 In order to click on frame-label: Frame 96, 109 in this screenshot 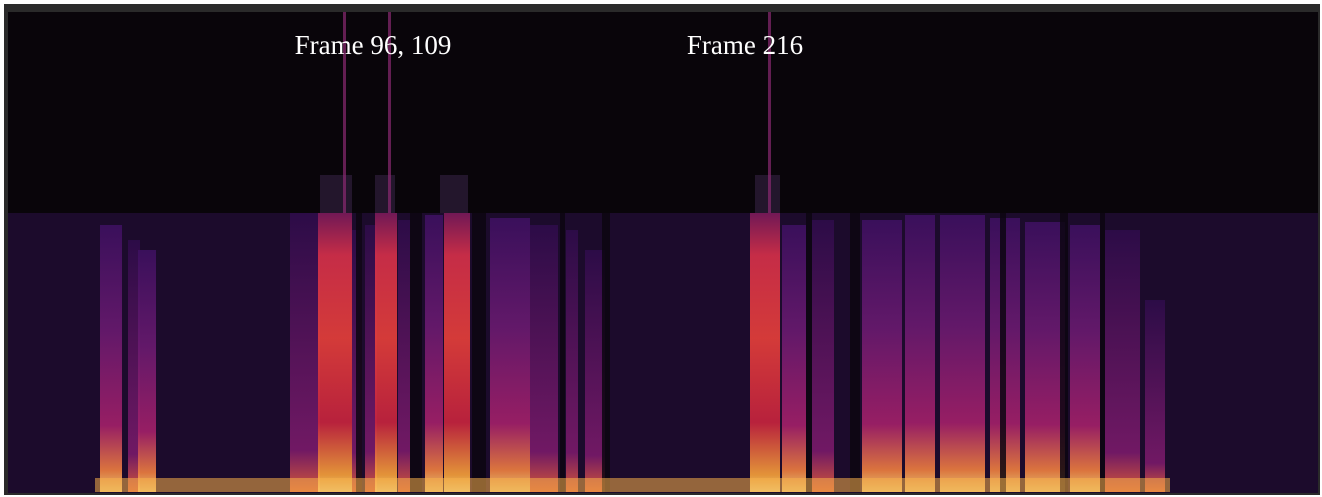, I will do `click(373, 45)`.